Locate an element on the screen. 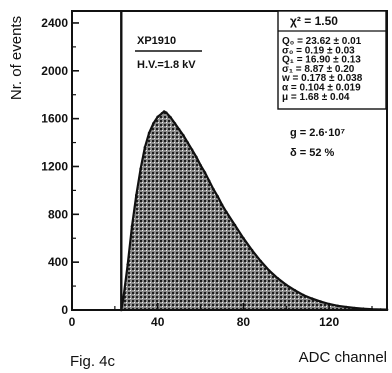  y-tick-label: 400 is located at coordinates (58, 262).